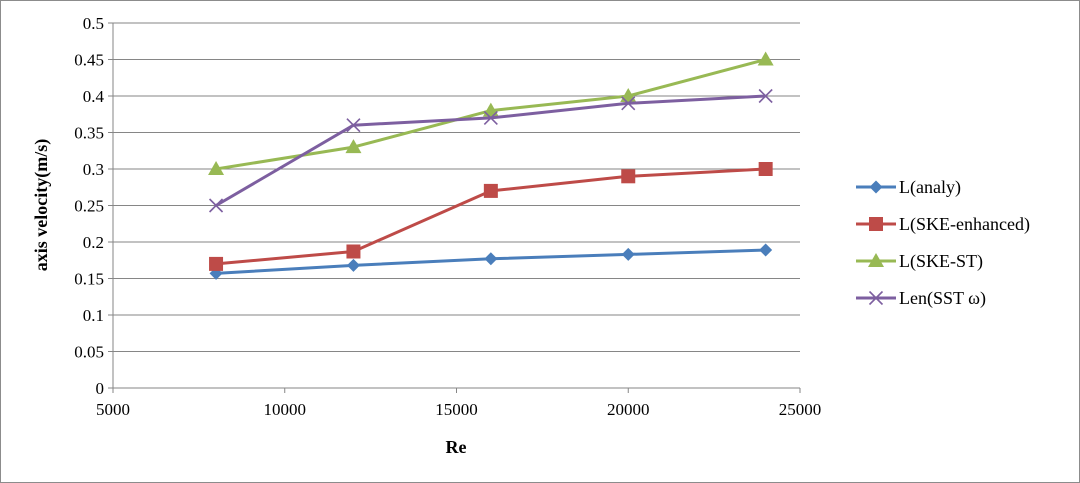  Describe the element at coordinates (89, 60) in the screenshot. I see `y-tick-label: 0.45` at that location.